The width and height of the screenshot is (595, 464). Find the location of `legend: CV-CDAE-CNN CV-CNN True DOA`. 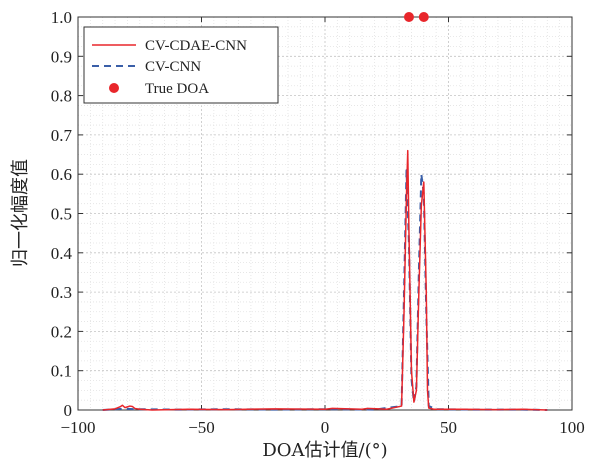

legend: CV-CDAE-CNN CV-CNN True DOA is located at coordinates (181, 65).